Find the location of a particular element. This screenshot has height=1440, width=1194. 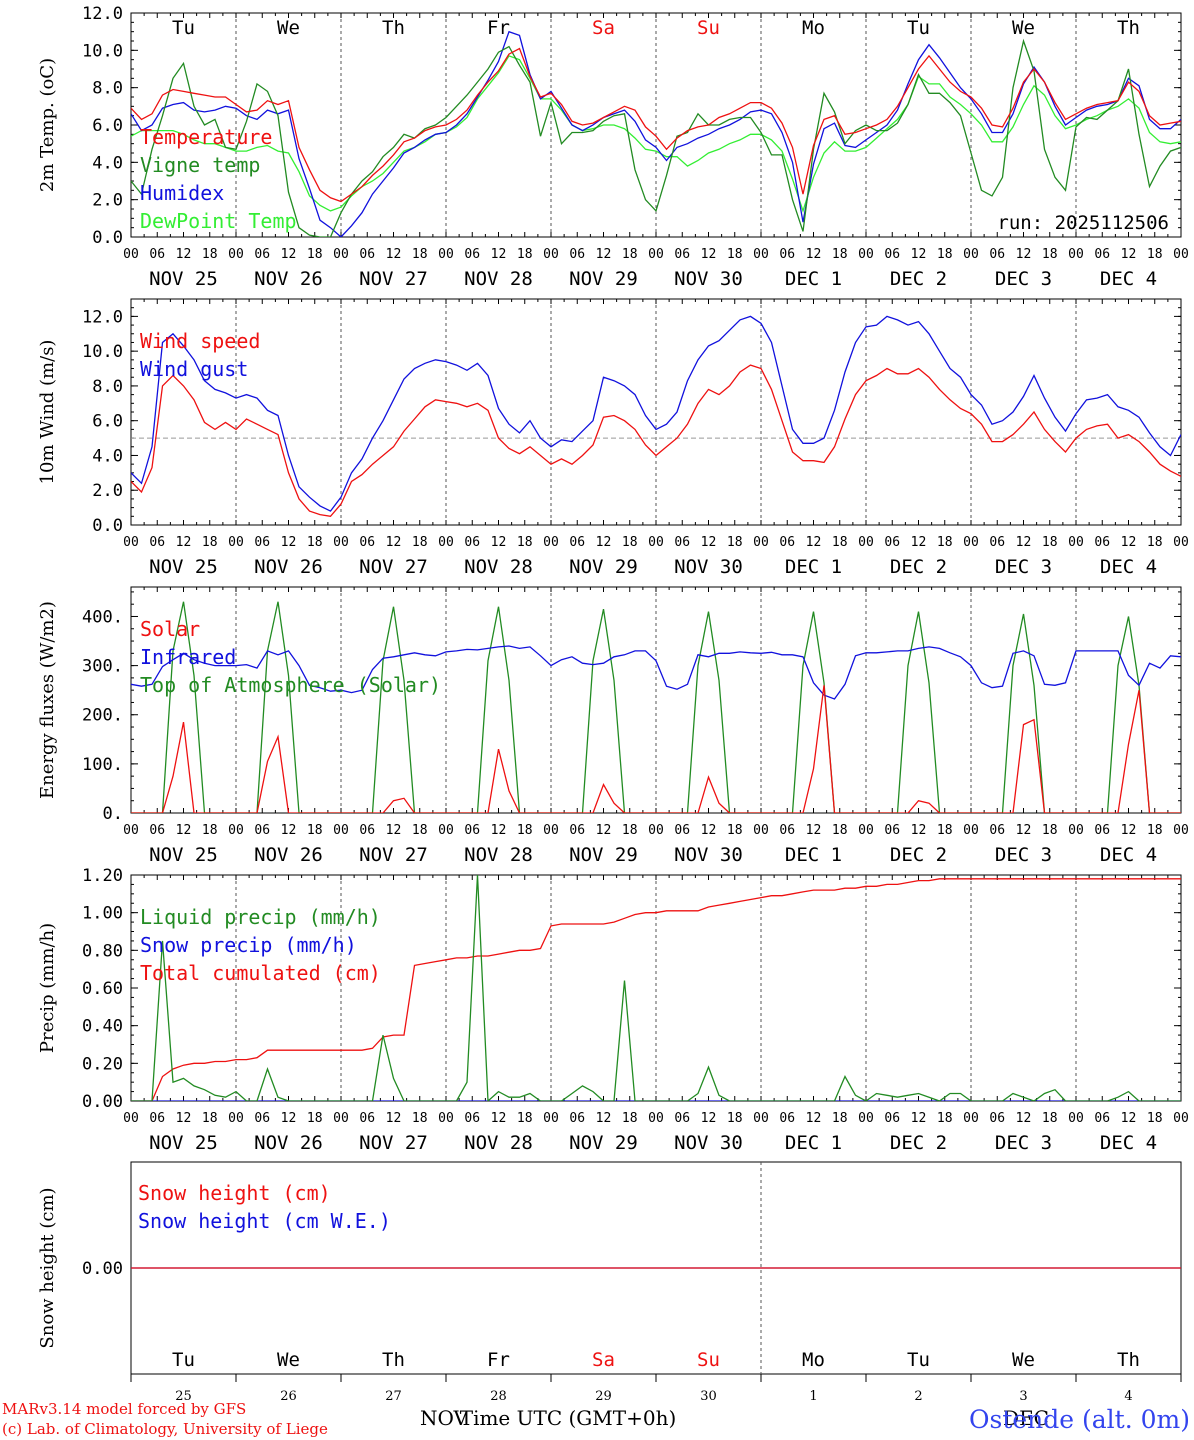

y-tick-label: 8.0 is located at coordinates (107, 387).